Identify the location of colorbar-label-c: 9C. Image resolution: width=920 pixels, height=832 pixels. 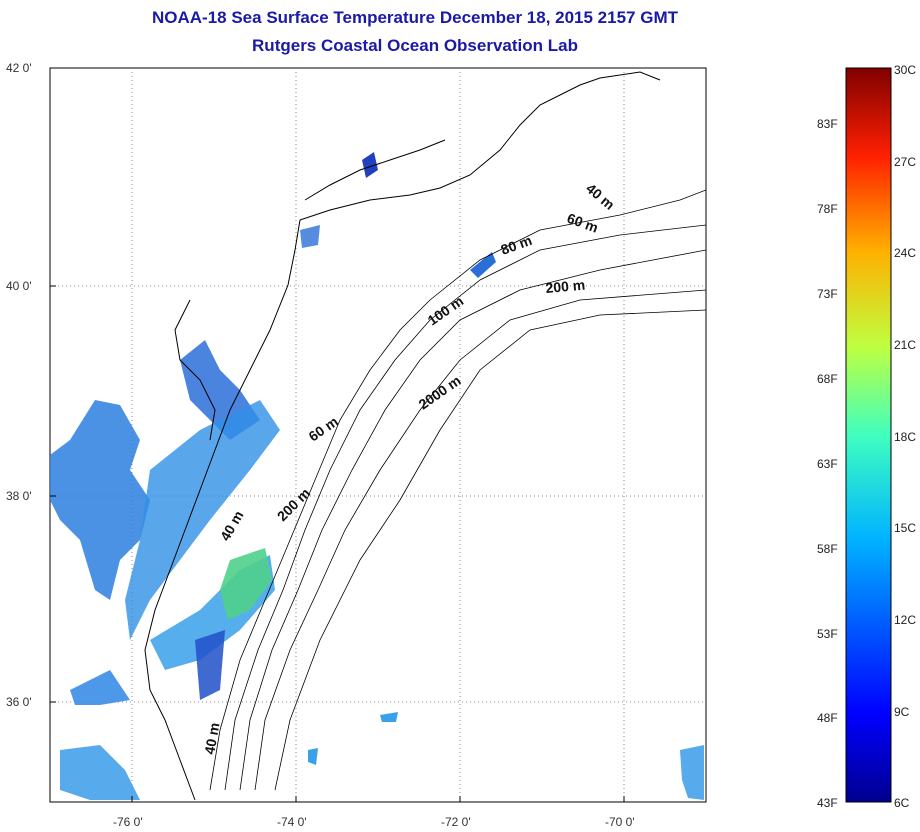
(902, 712).